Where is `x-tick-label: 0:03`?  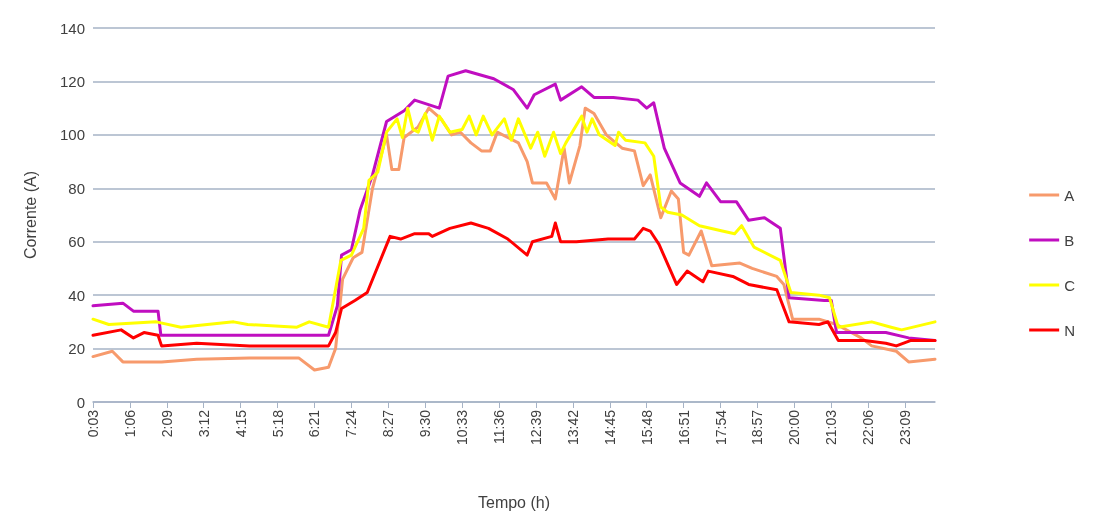 x-tick-label: 0:03 is located at coordinates (93, 423).